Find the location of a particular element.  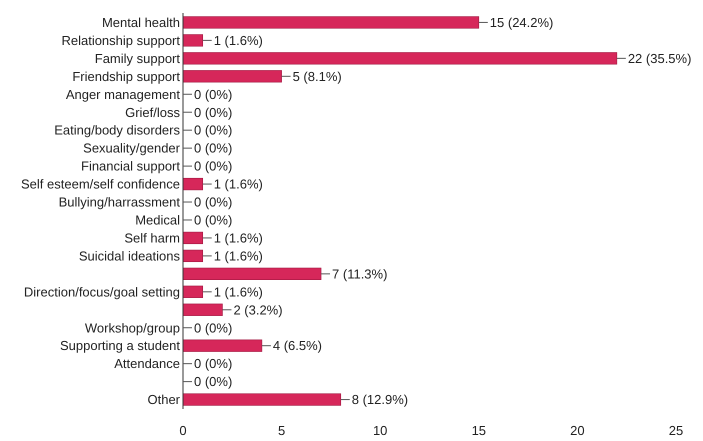

data-label: 22 (35.5%) is located at coordinates (660, 58).